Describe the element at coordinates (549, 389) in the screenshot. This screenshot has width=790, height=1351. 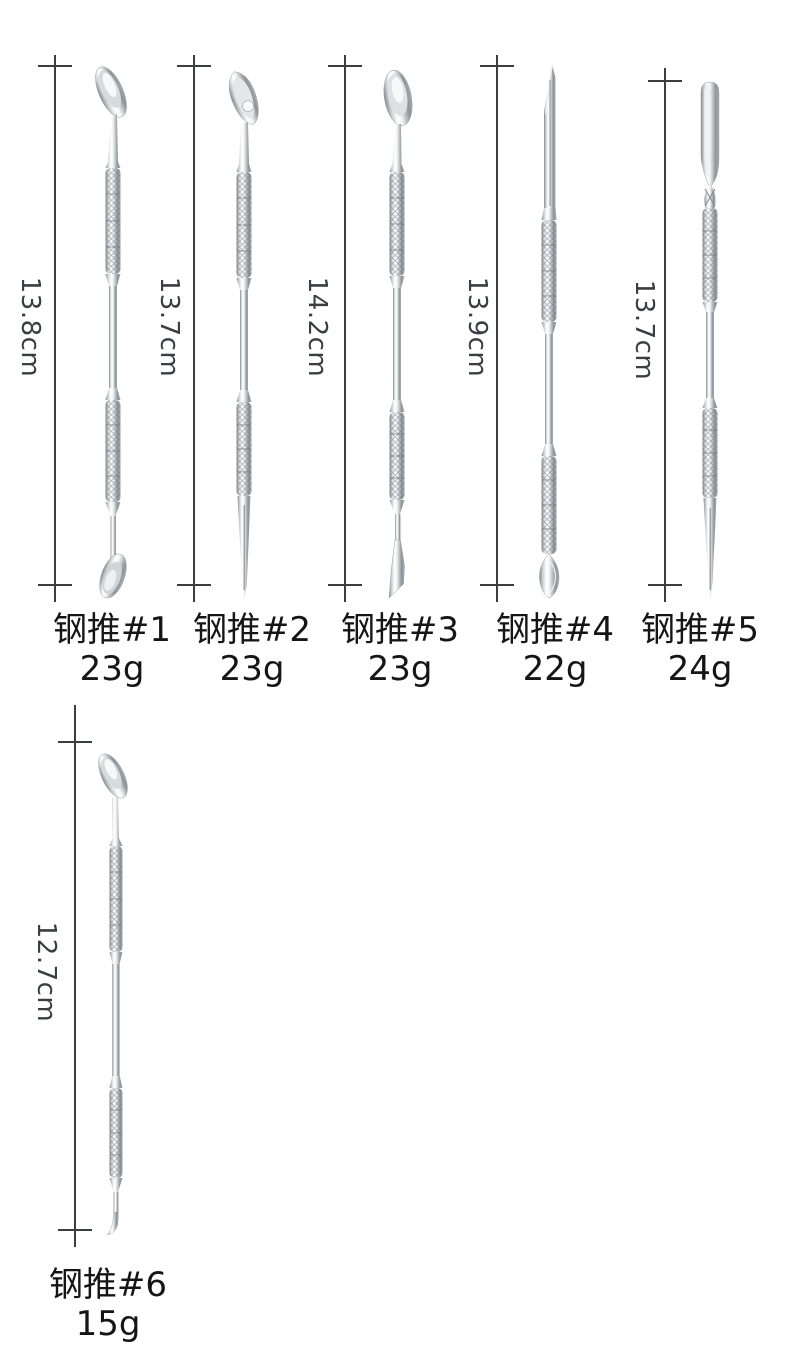
I see `tool-4-shaft` at that location.